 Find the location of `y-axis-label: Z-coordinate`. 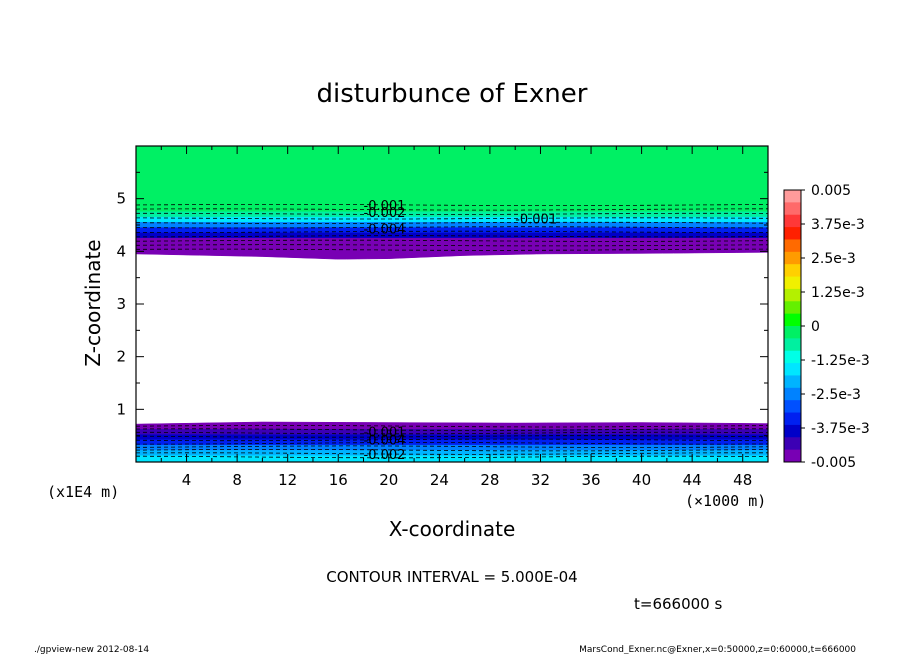

y-axis-label: Z-coordinate is located at coordinates (93, 302).